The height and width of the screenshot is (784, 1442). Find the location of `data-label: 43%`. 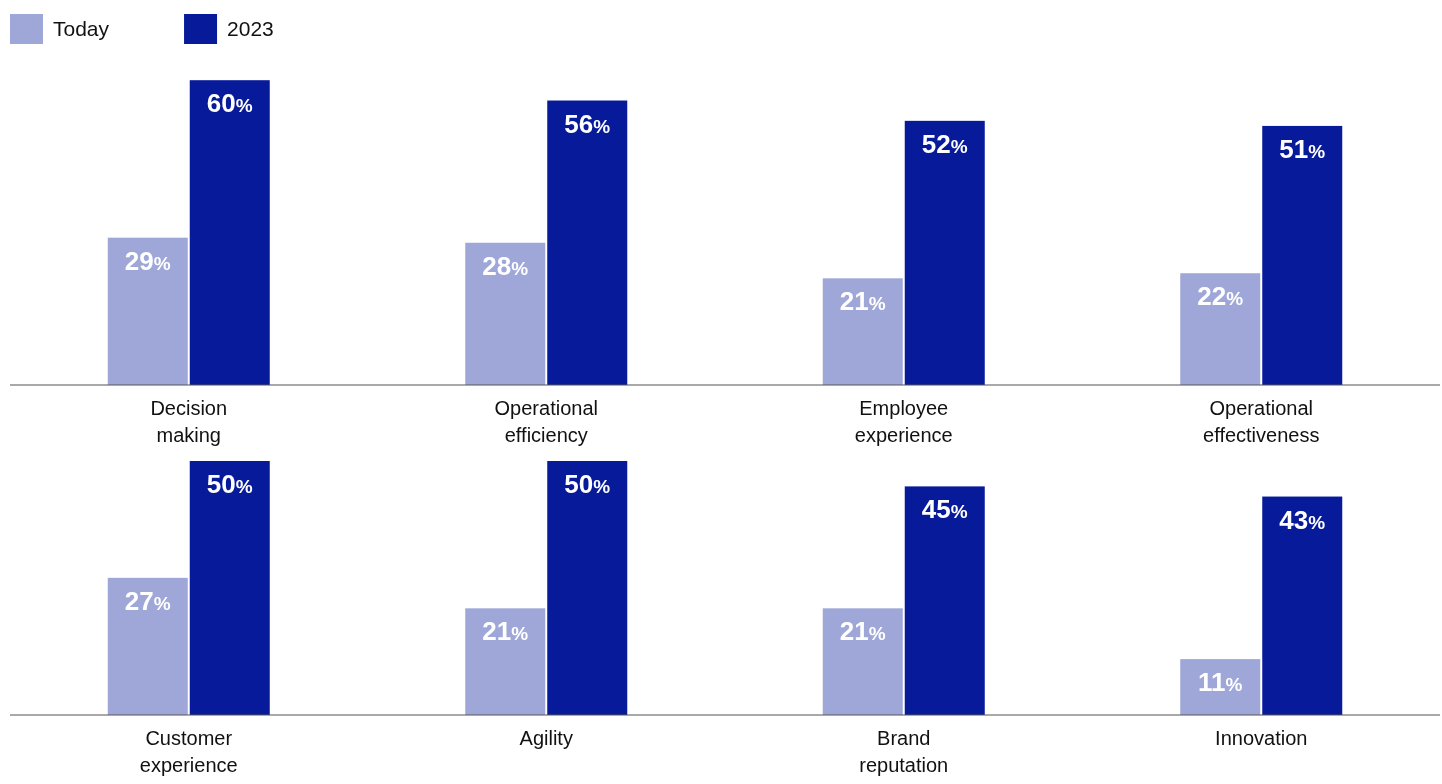

data-label: 43% is located at coordinates (1302, 519).